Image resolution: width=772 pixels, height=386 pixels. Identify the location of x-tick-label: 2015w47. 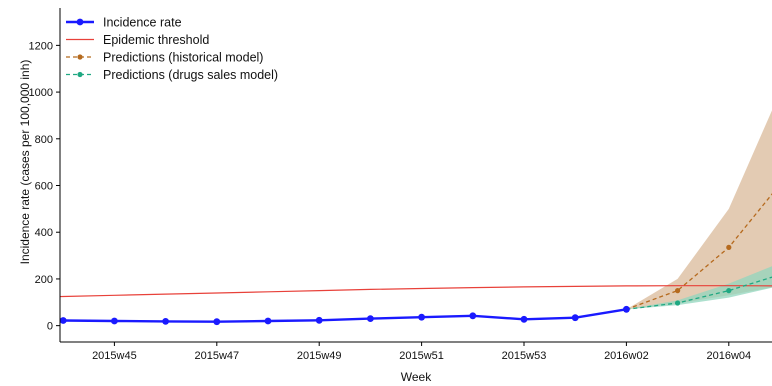
(216, 356).